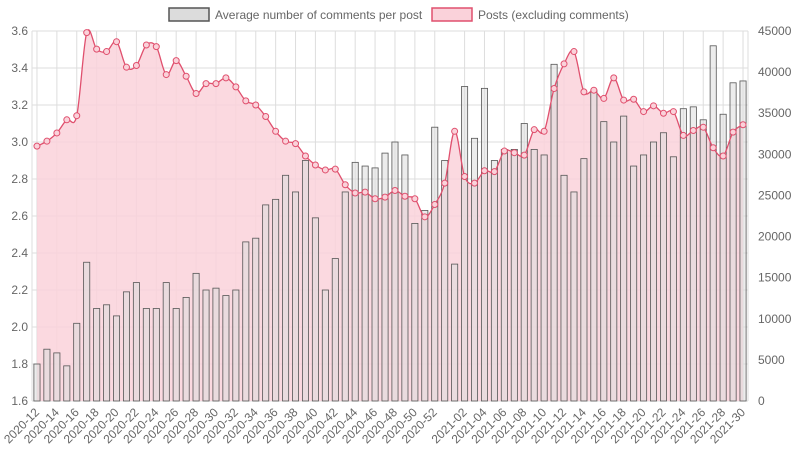 This screenshot has height=455, width=798. I want to click on left-tick-label: 1.6, so click(19, 401).